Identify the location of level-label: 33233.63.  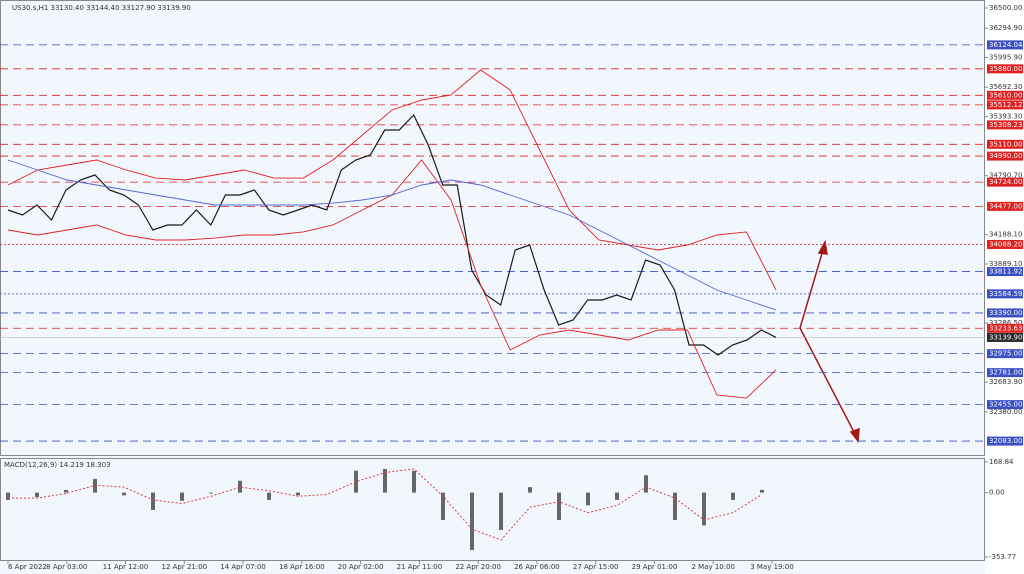
(1005, 328).